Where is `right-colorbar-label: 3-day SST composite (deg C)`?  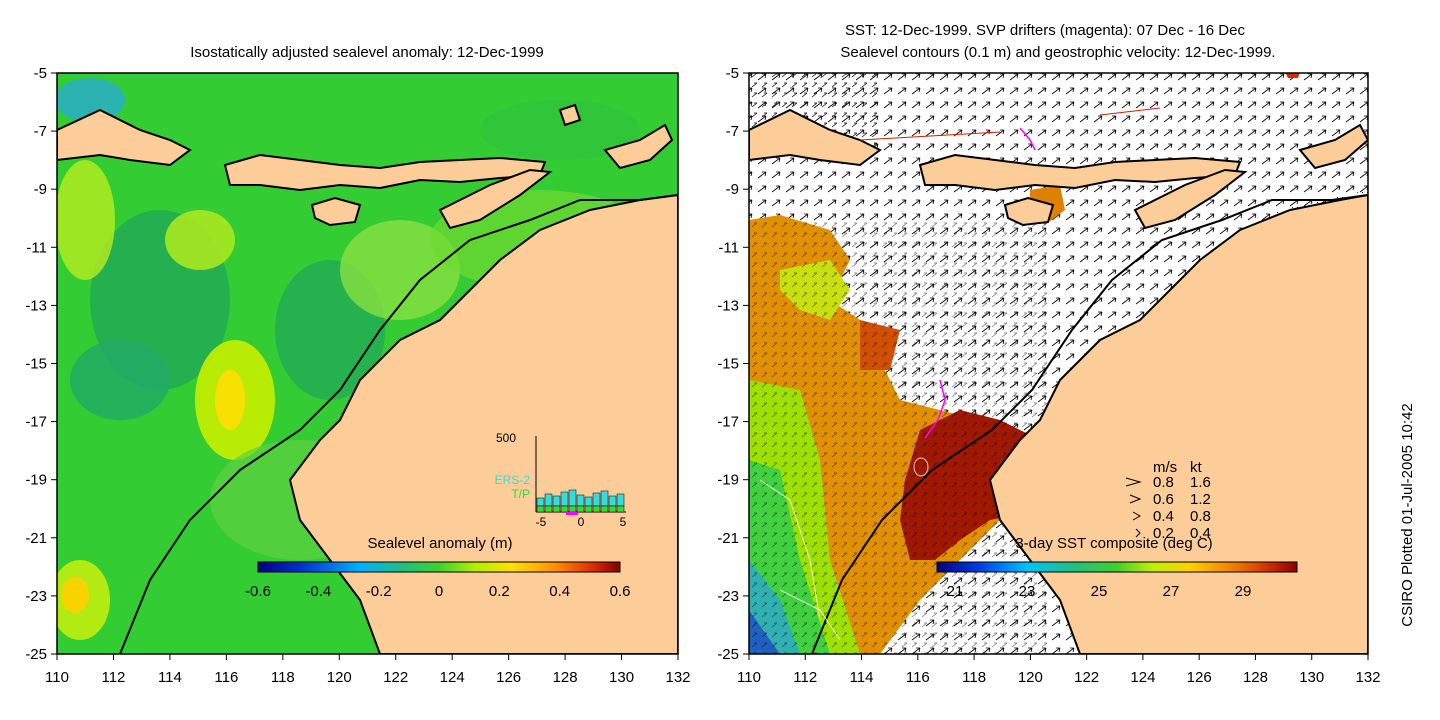
right-colorbar-label: 3-day SST composite (deg C) is located at coordinates (1113, 543).